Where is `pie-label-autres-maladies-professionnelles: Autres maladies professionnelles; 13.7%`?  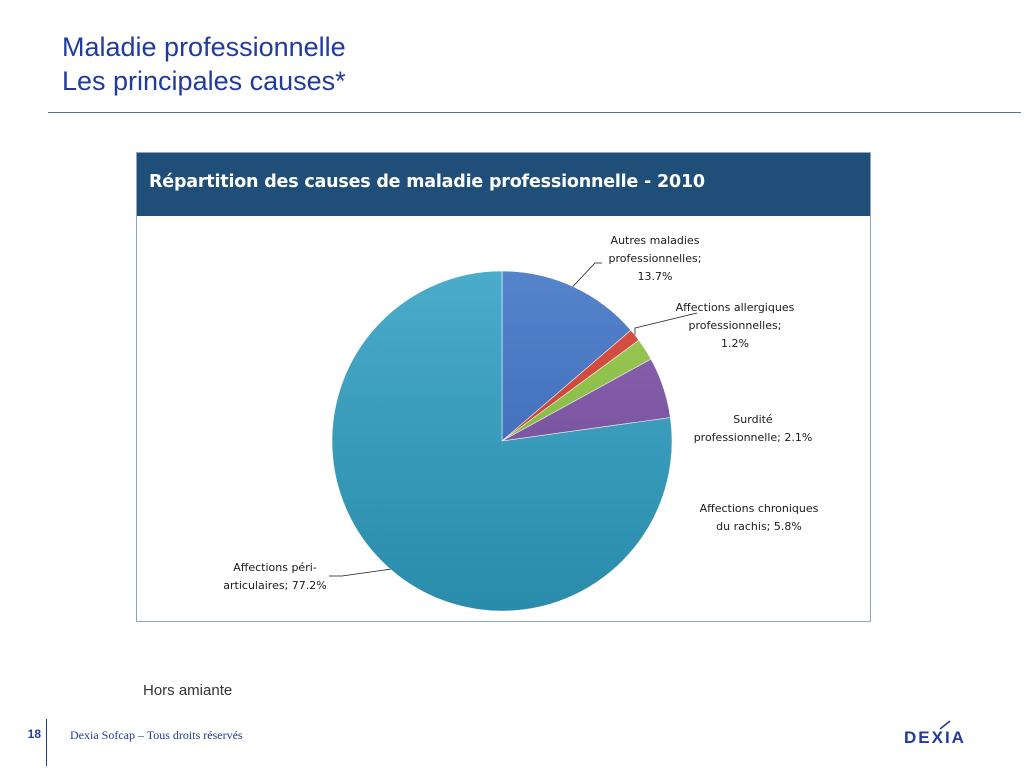
pie-label-autres-maladies-professionnelles: Autres maladies professionnelles; 13.7% is located at coordinates (655, 258).